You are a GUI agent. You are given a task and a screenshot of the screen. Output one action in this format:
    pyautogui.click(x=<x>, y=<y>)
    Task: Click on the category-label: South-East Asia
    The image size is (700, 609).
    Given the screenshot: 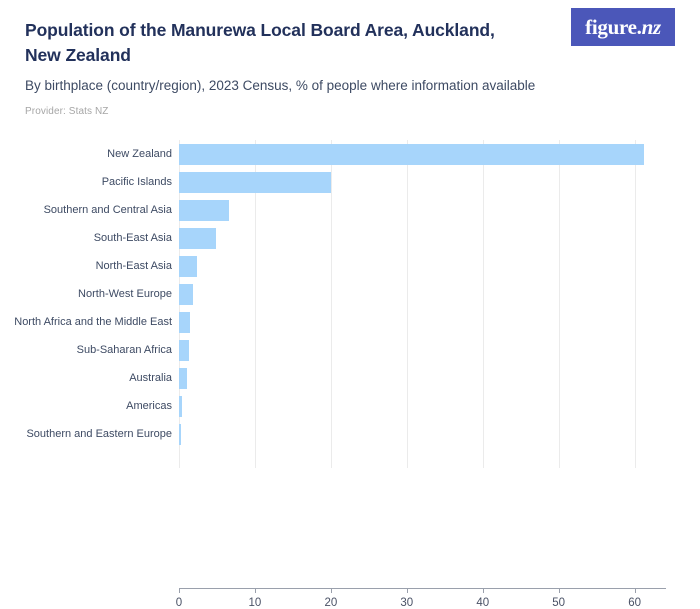 What is the action you would take?
    pyautogui.click(x=132, y=238)
    